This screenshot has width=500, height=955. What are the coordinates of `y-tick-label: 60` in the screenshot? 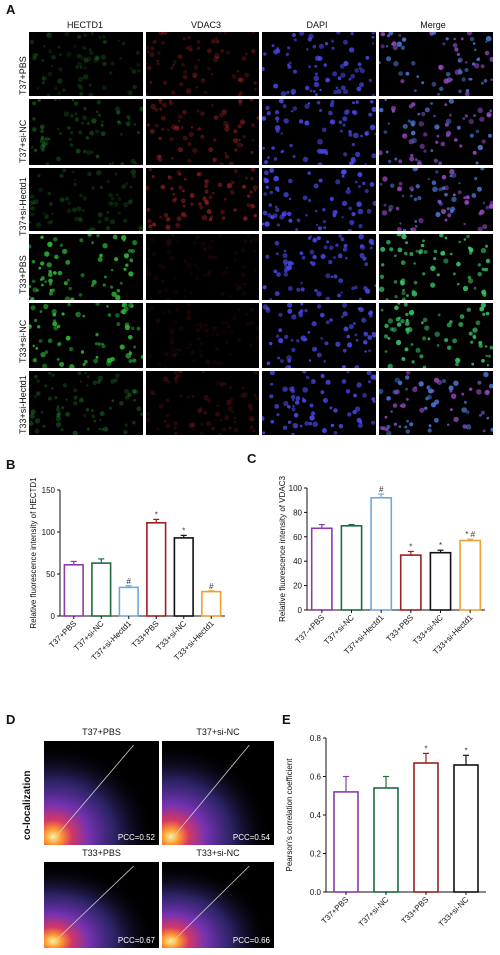 It's located at (297, 537).